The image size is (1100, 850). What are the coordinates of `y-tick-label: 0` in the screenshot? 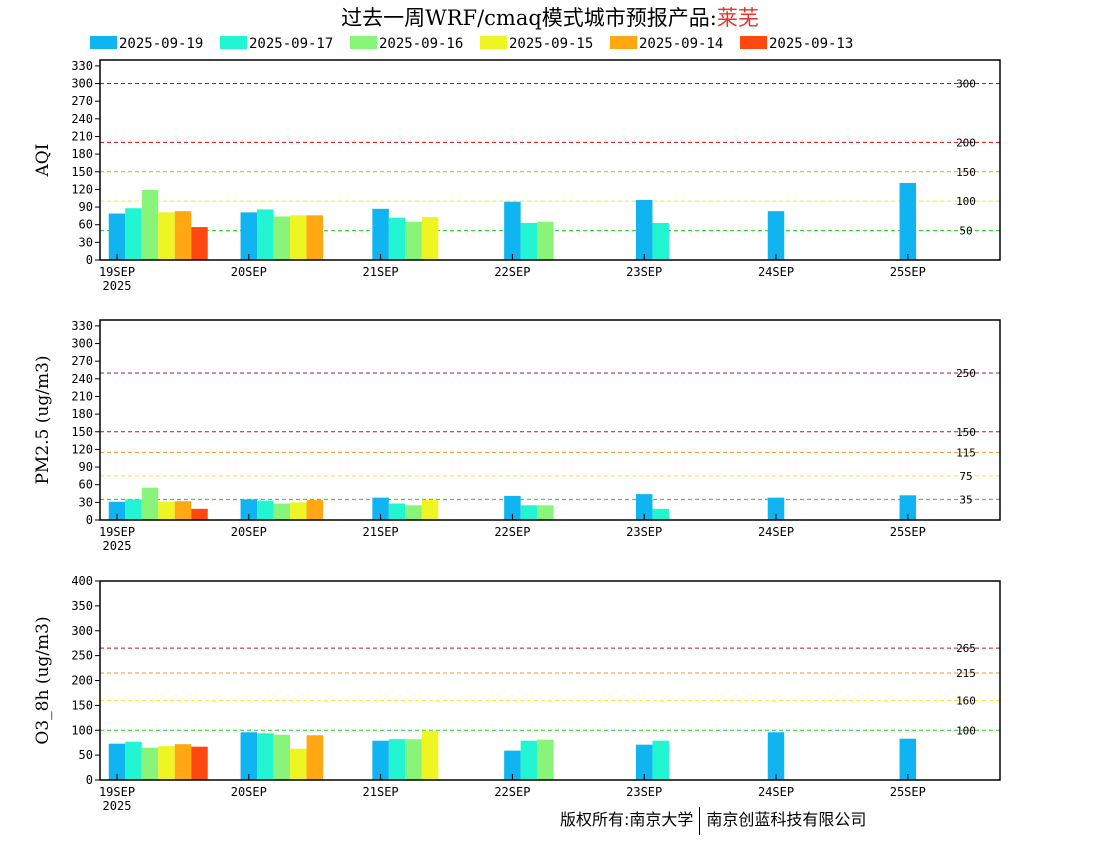 It's located at (89, 520).